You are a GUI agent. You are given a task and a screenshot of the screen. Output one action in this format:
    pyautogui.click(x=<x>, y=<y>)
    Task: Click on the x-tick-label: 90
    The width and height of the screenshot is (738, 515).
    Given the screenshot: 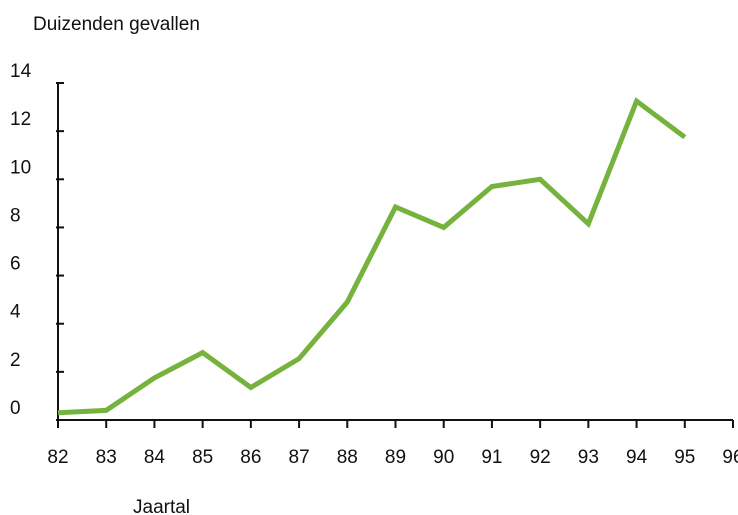 What is the action you would take?
    pyautogui.click(x=443, y=457)
    